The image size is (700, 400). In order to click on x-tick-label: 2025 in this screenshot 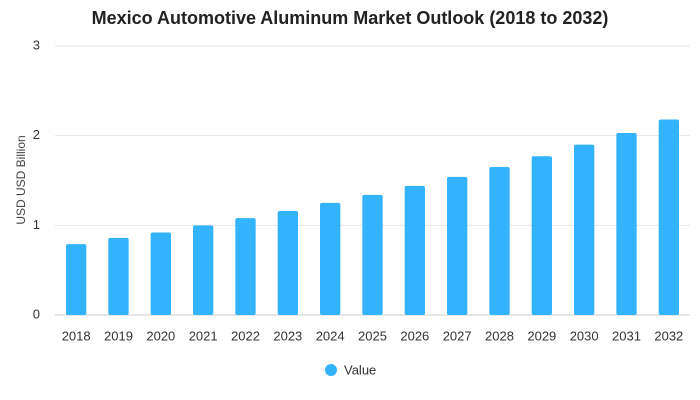, I will do `click(372, 335)`.